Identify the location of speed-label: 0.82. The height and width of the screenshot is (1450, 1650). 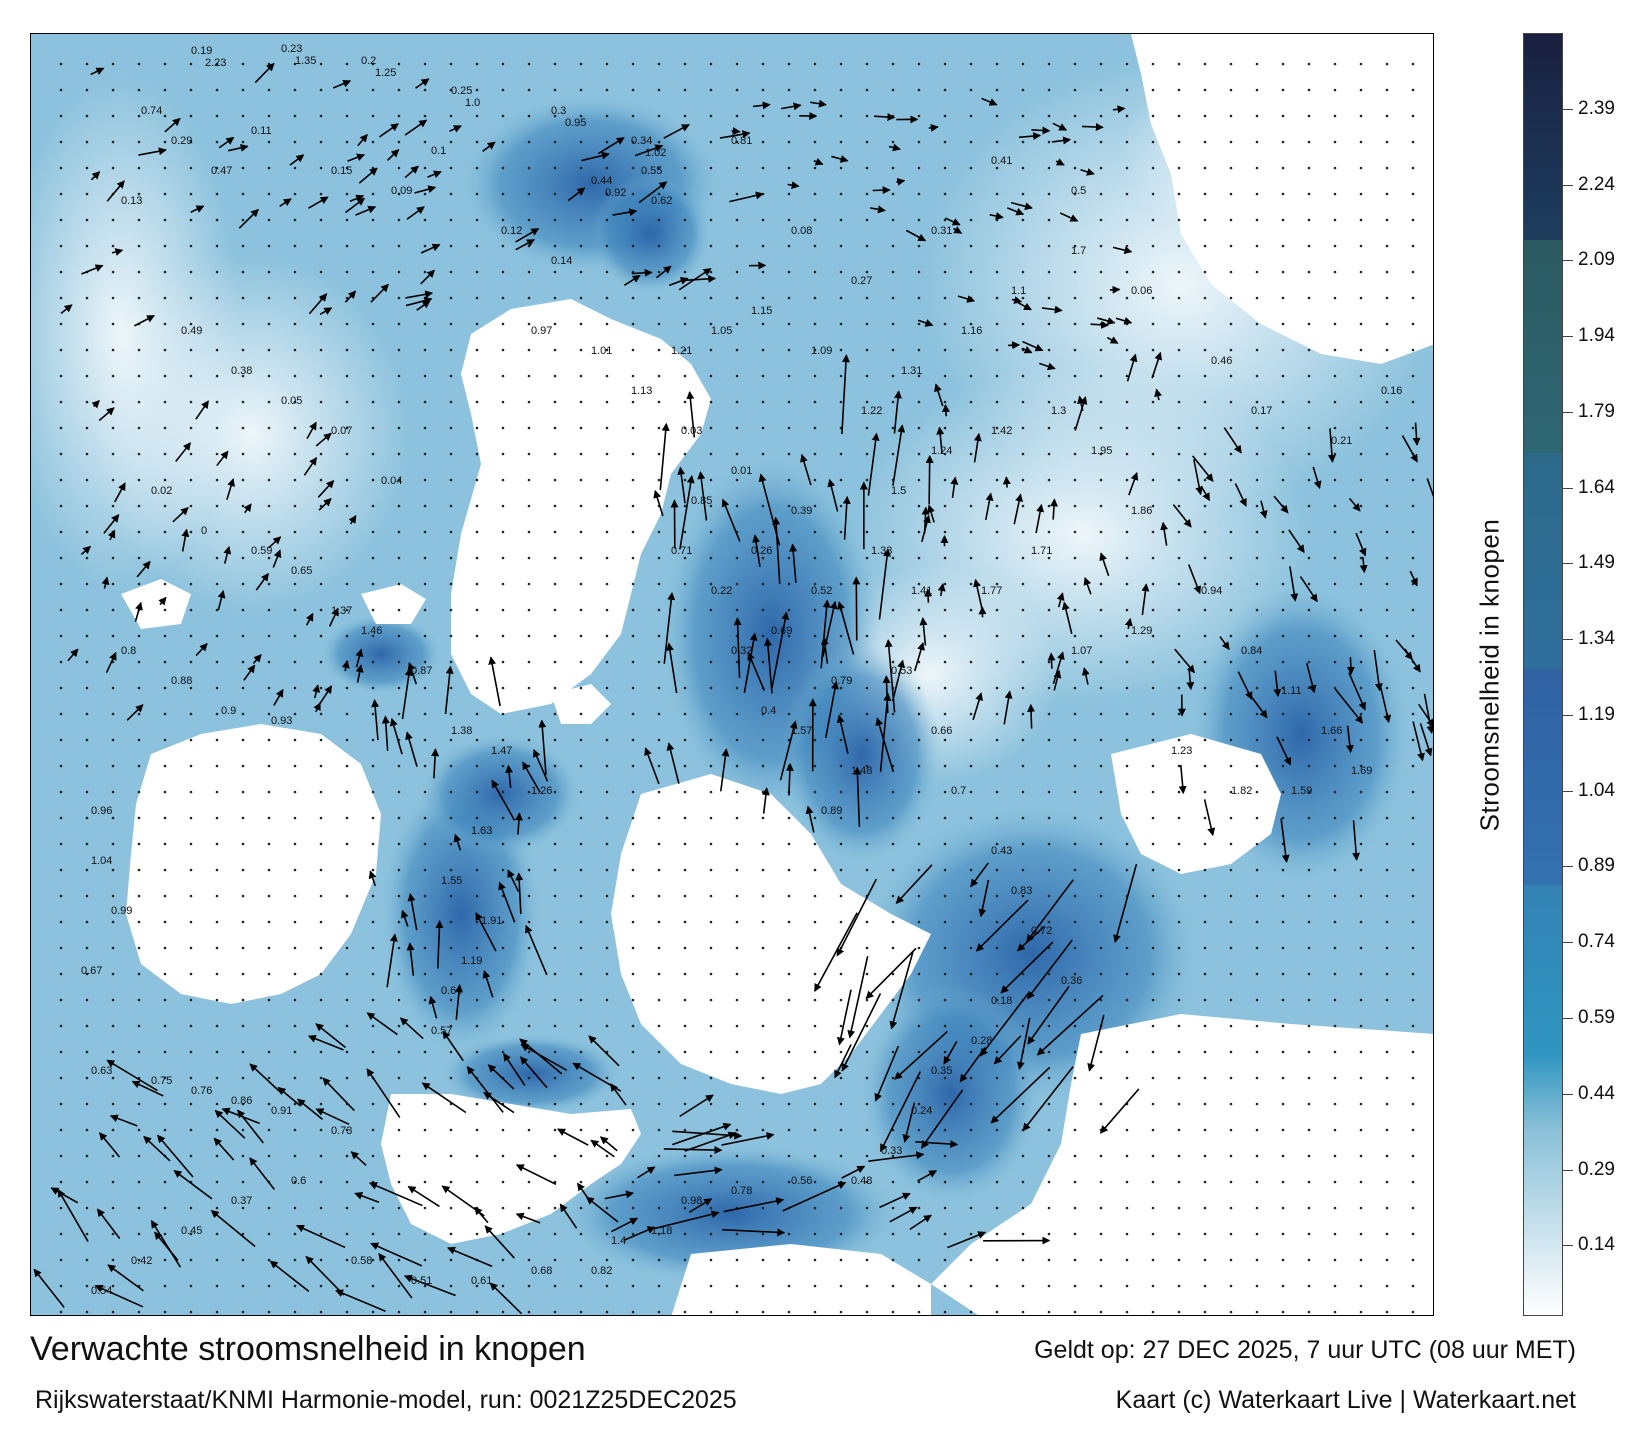
(601, 1271).